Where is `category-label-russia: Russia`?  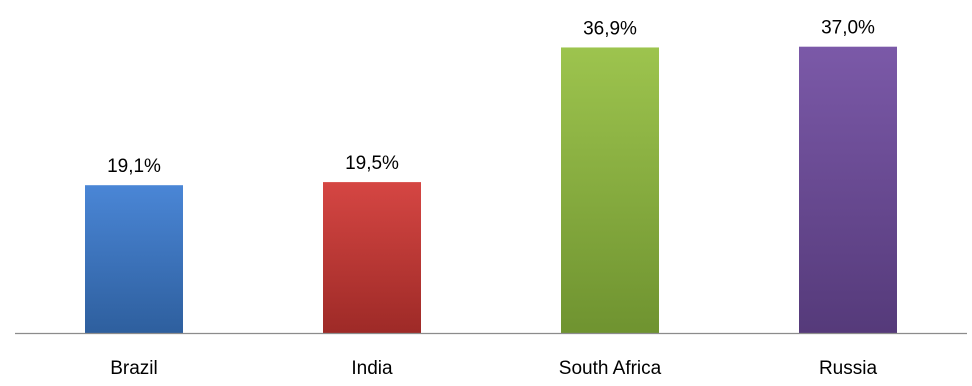 category-label-russia: Russia is located at coordinates (848, 368).